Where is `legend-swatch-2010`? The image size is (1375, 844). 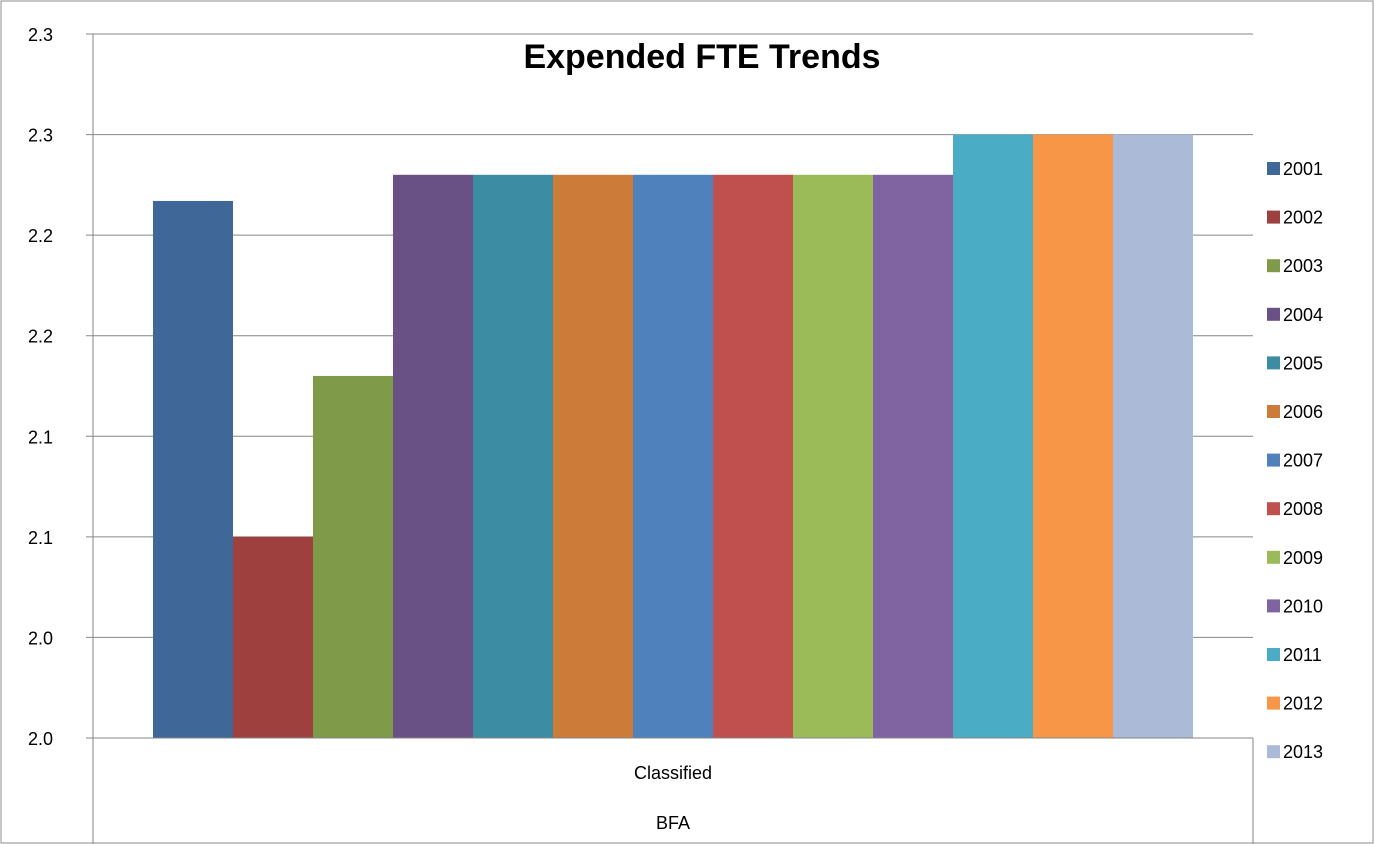
legend-swatch-2010 is located at coordinates (1273, 606).